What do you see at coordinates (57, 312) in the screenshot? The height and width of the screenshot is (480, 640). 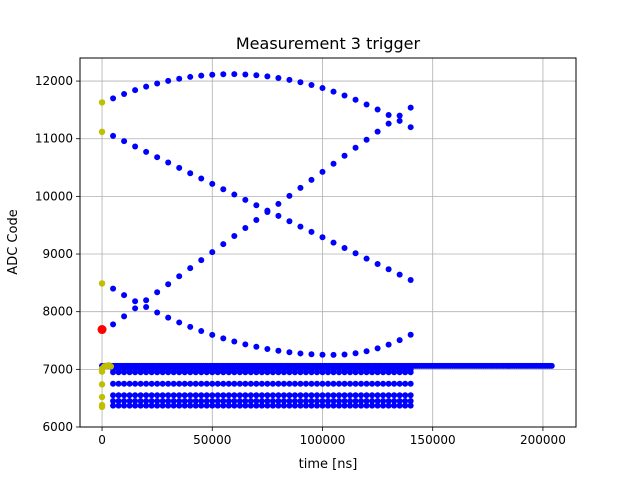 I see `y-tick-label: 8000` at bounding box center [57, 312].